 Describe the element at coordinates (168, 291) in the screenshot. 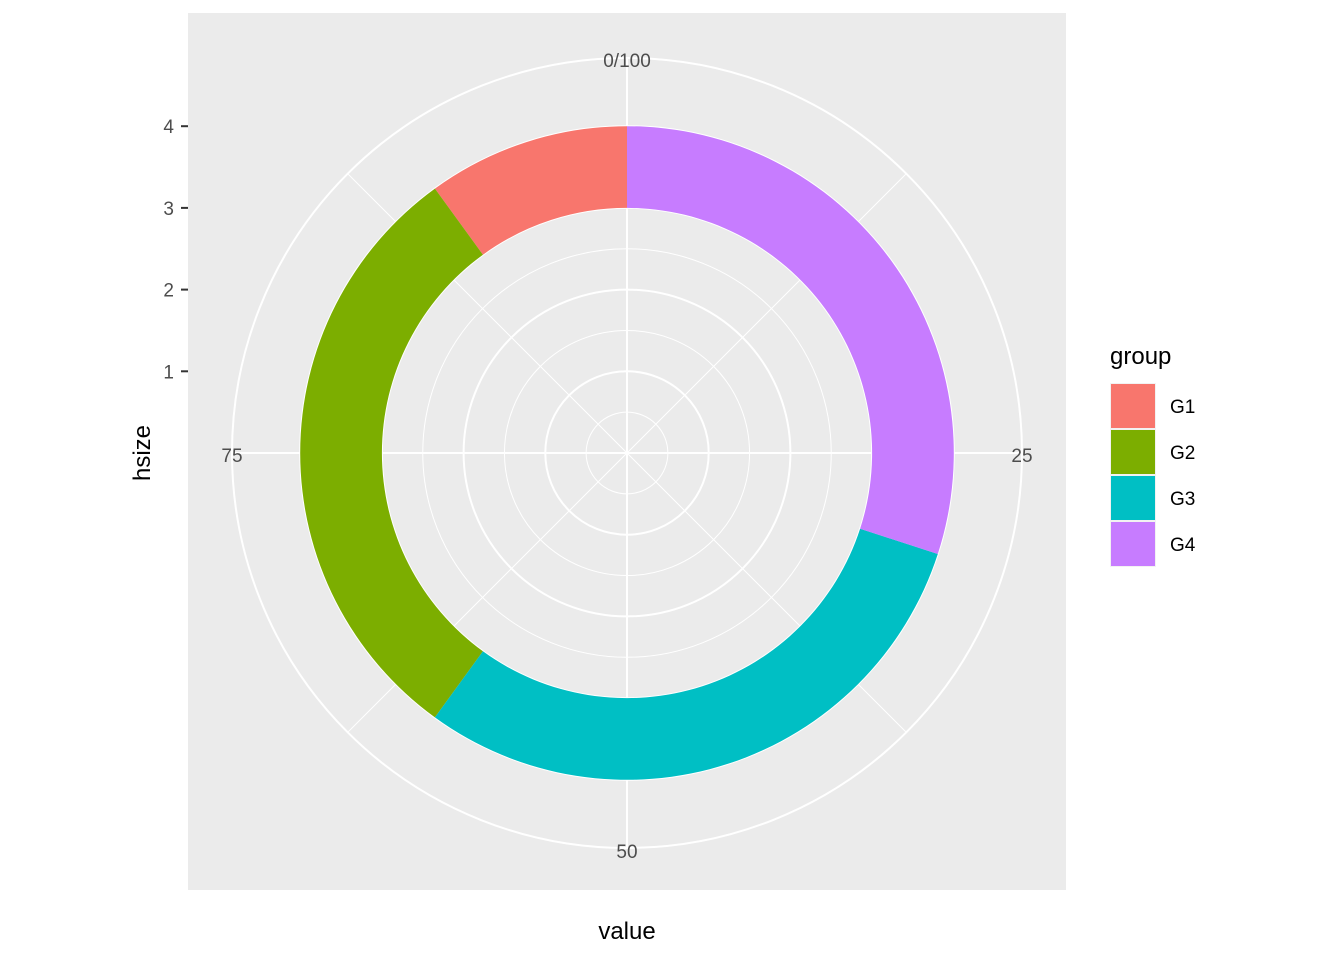

I see `radial-tick-label: 2` at that location.